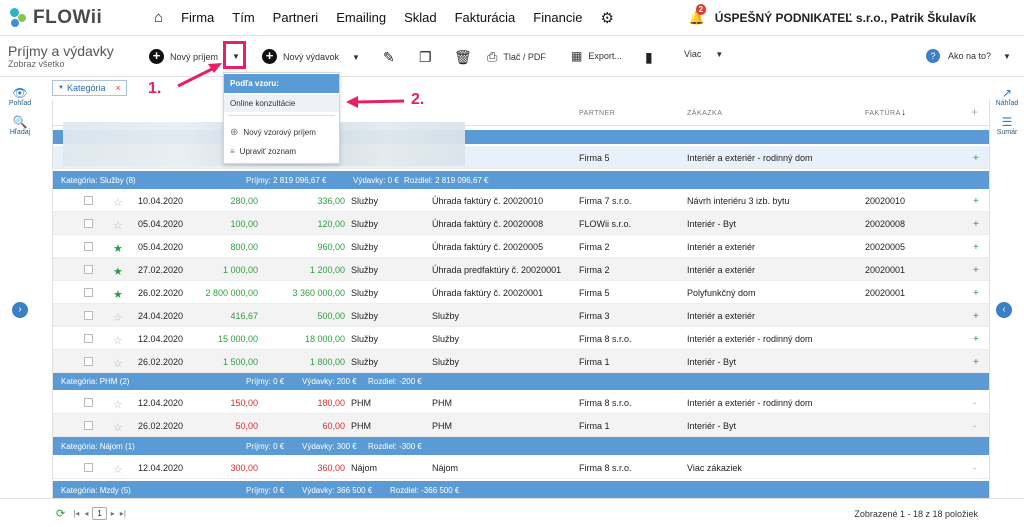 The image size is (1024, 527). I want to click on left-sidebar: 👁 Pohľad 🔍 Hľadaj, so click(20, 115).